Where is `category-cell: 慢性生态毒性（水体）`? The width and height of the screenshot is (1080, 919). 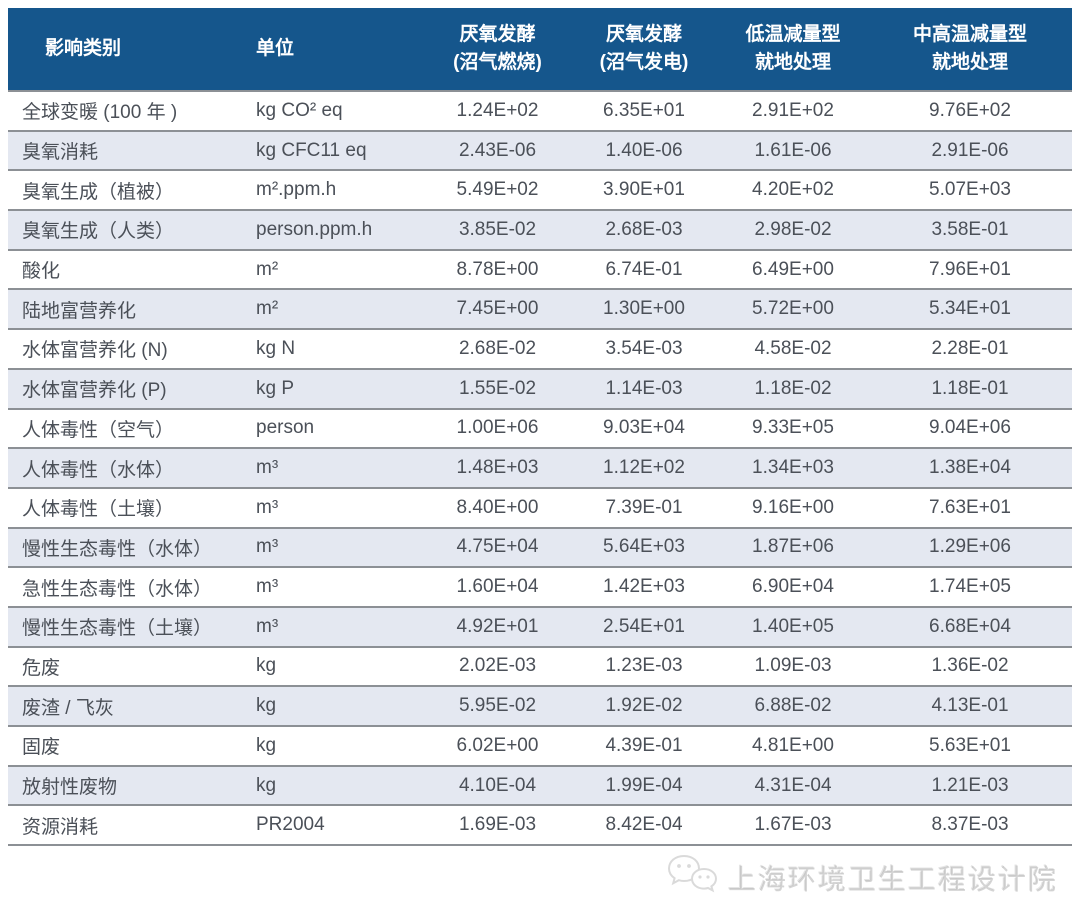 category-cell: 慢性生态毒性（水体） is located at coordinates (125, 547).